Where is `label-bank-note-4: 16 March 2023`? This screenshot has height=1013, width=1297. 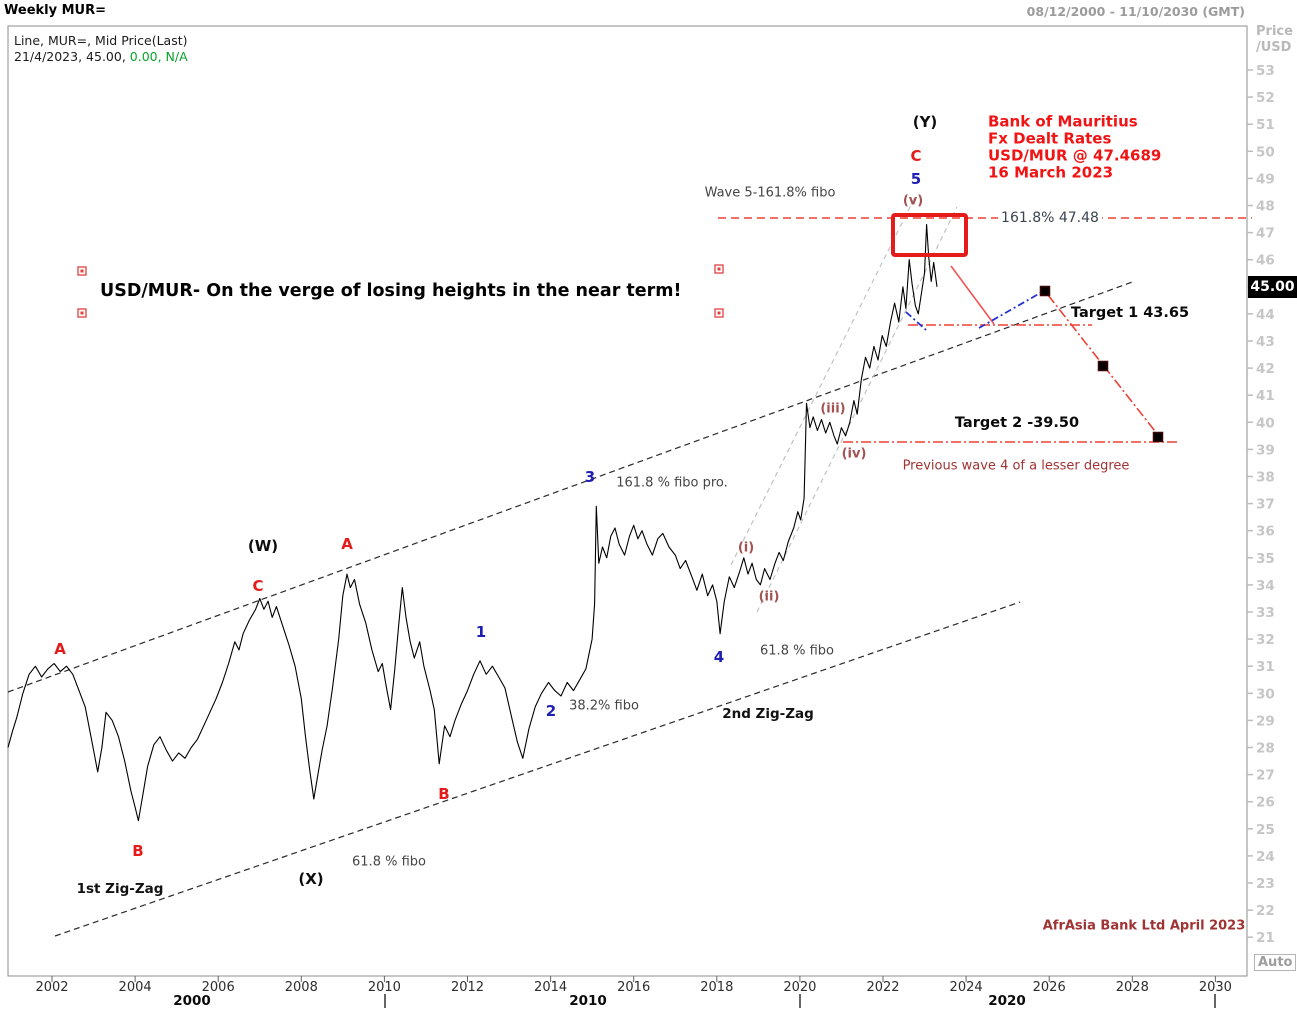 label-bank-note-4: 16 March 2023 is located at coordinates (1051, 172).